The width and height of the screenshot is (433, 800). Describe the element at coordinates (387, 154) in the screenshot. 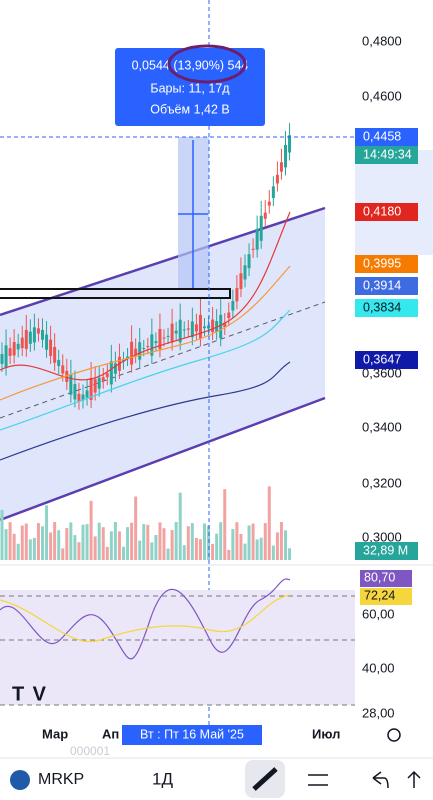

I see `price-badge-text: 14:49:34` at that location.